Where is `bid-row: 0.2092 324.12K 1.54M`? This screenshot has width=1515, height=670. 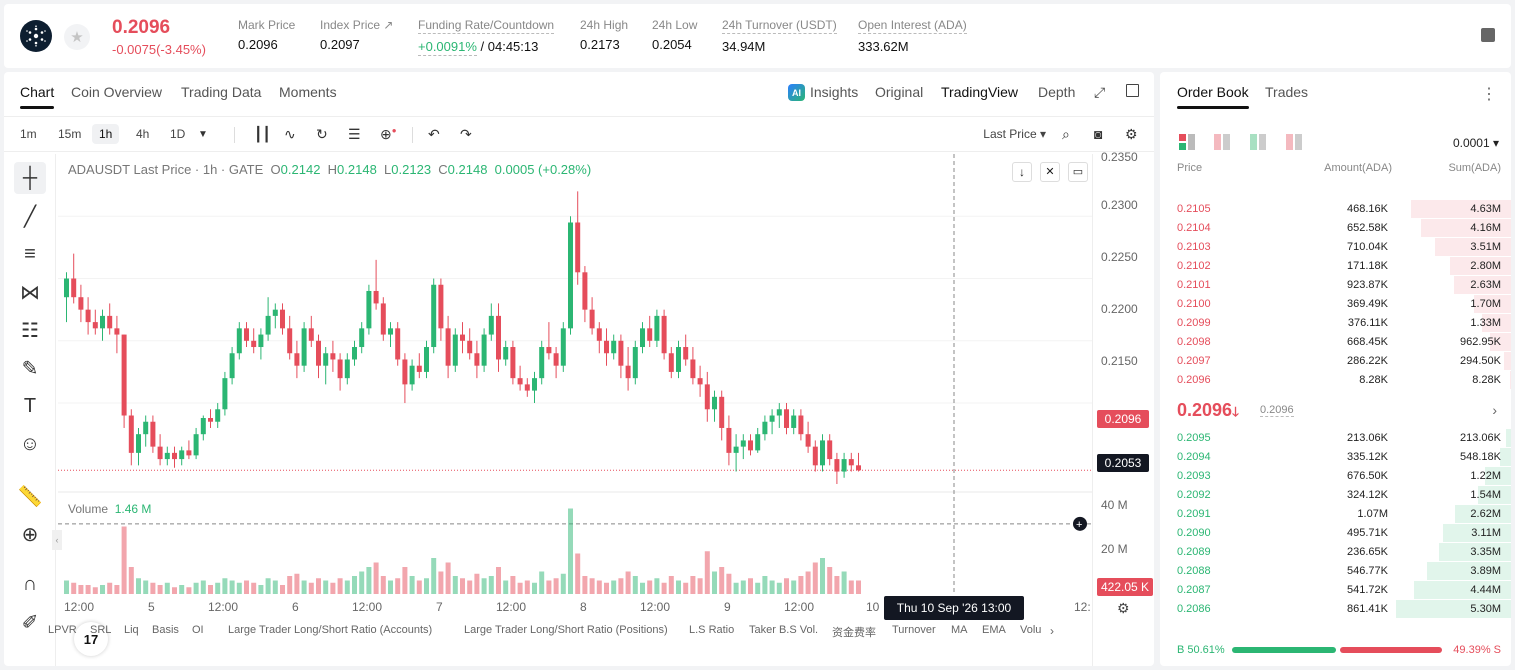 bid-row: 0.2092 324.12K 1.54M is located at coordinates (1335, 495).